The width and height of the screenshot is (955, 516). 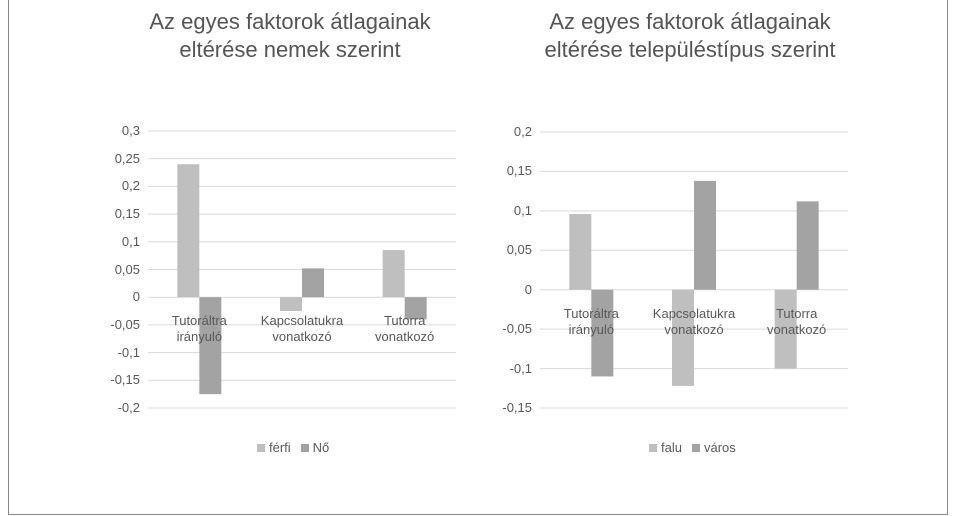 I want to click on legend-item: Nő, so click(x=315, y=448).